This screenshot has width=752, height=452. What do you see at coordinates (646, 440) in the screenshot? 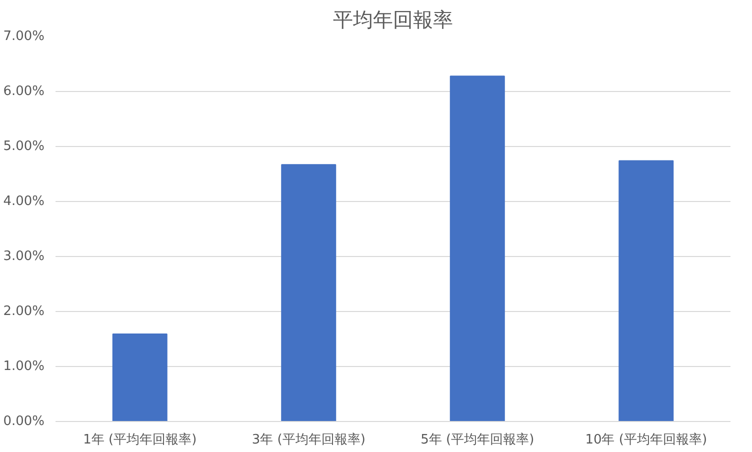
I see `x-tick-label: 10年 (平均年回報率)` at bounding box center [646, 440].